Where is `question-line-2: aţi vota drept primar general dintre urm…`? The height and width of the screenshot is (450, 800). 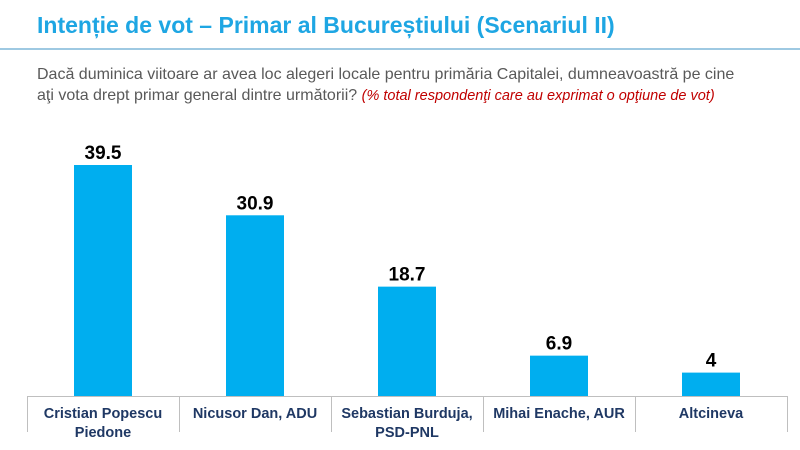 question-line-2: aţi vota drept primar general dintre urm… is located at coordinates (418, 96).